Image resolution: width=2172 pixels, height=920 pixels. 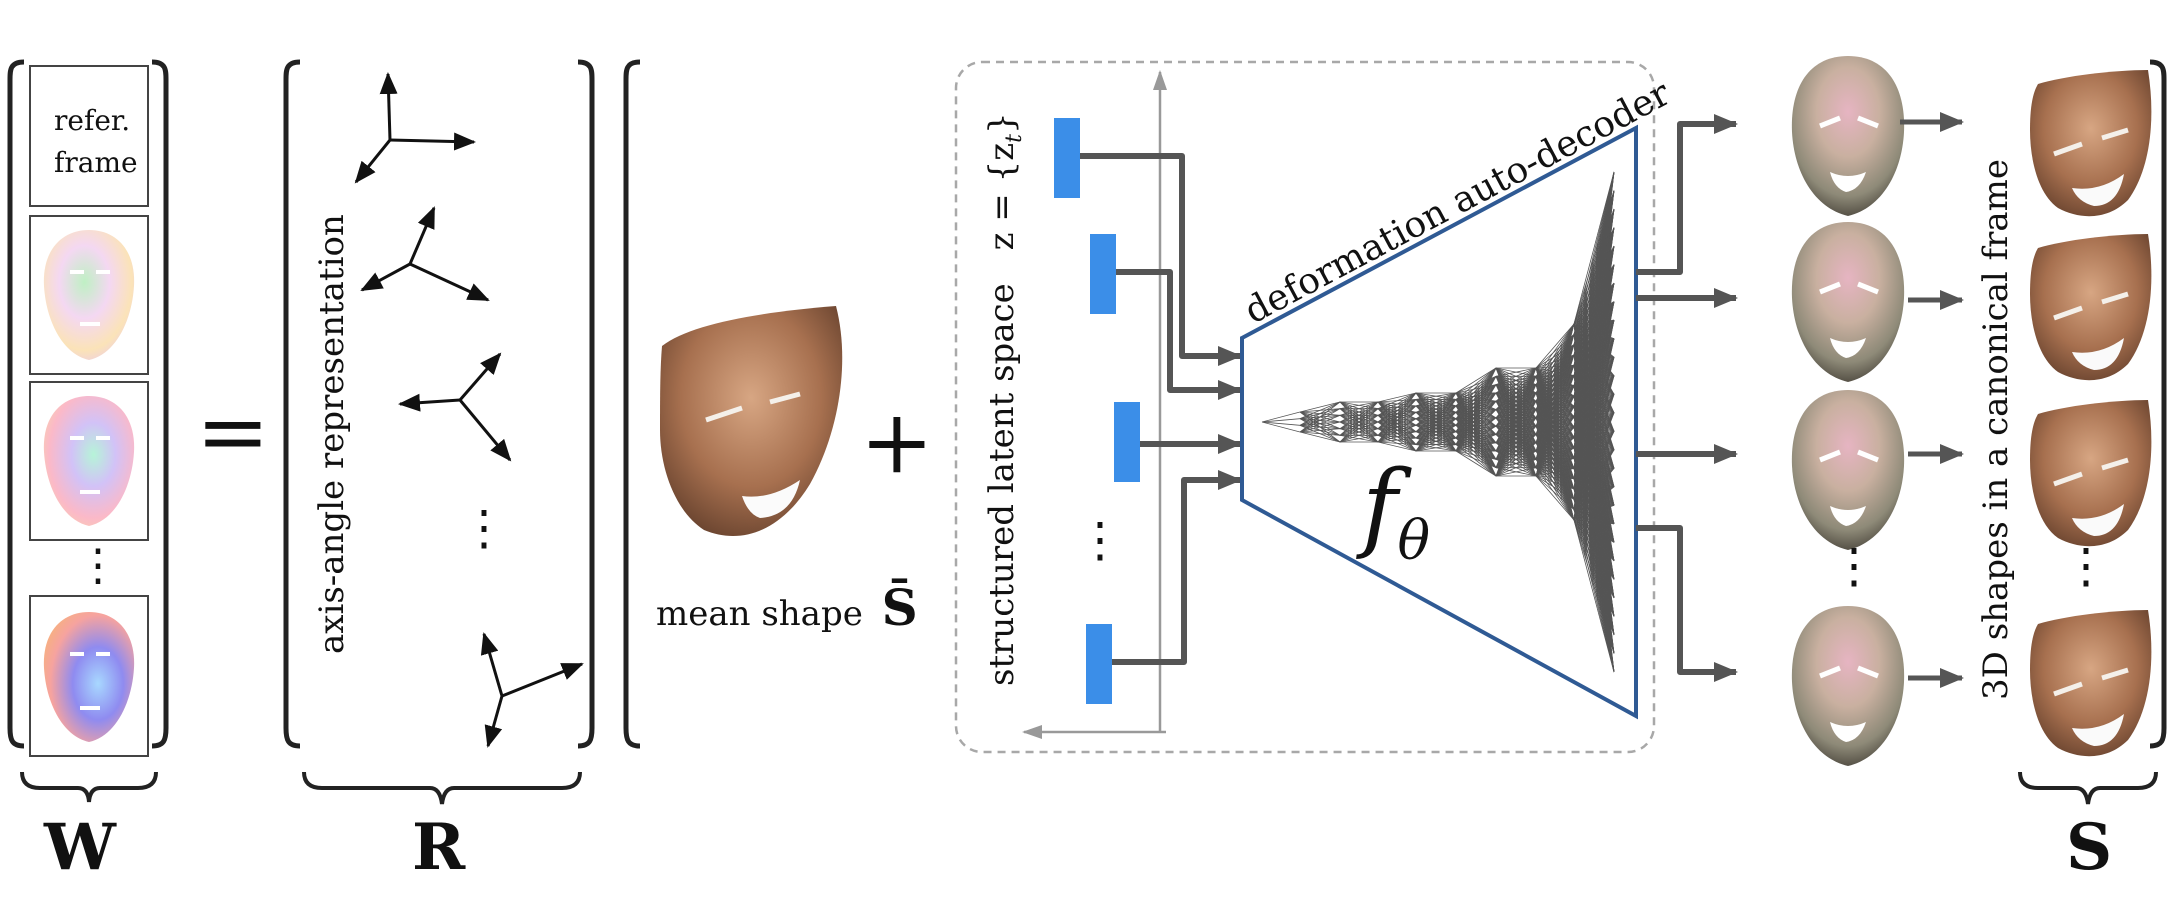 I want to click on equals-sign: =, so click(x=233, y=431).